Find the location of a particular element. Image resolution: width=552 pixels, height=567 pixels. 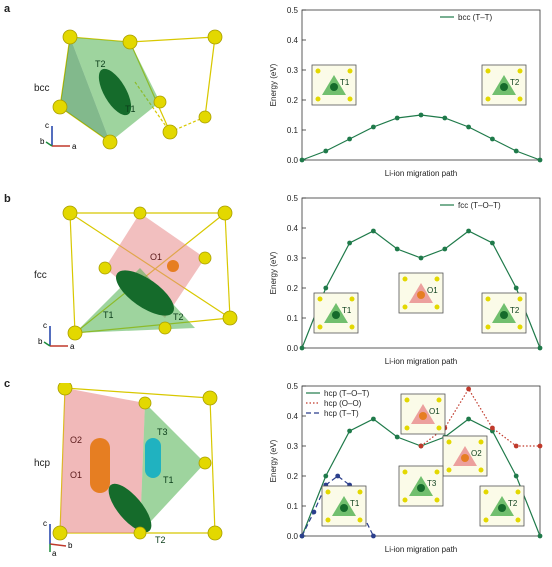

hcp-crystal-illustration: O2 T3 O1 T1 T2 is located at coordinates (137, 464).